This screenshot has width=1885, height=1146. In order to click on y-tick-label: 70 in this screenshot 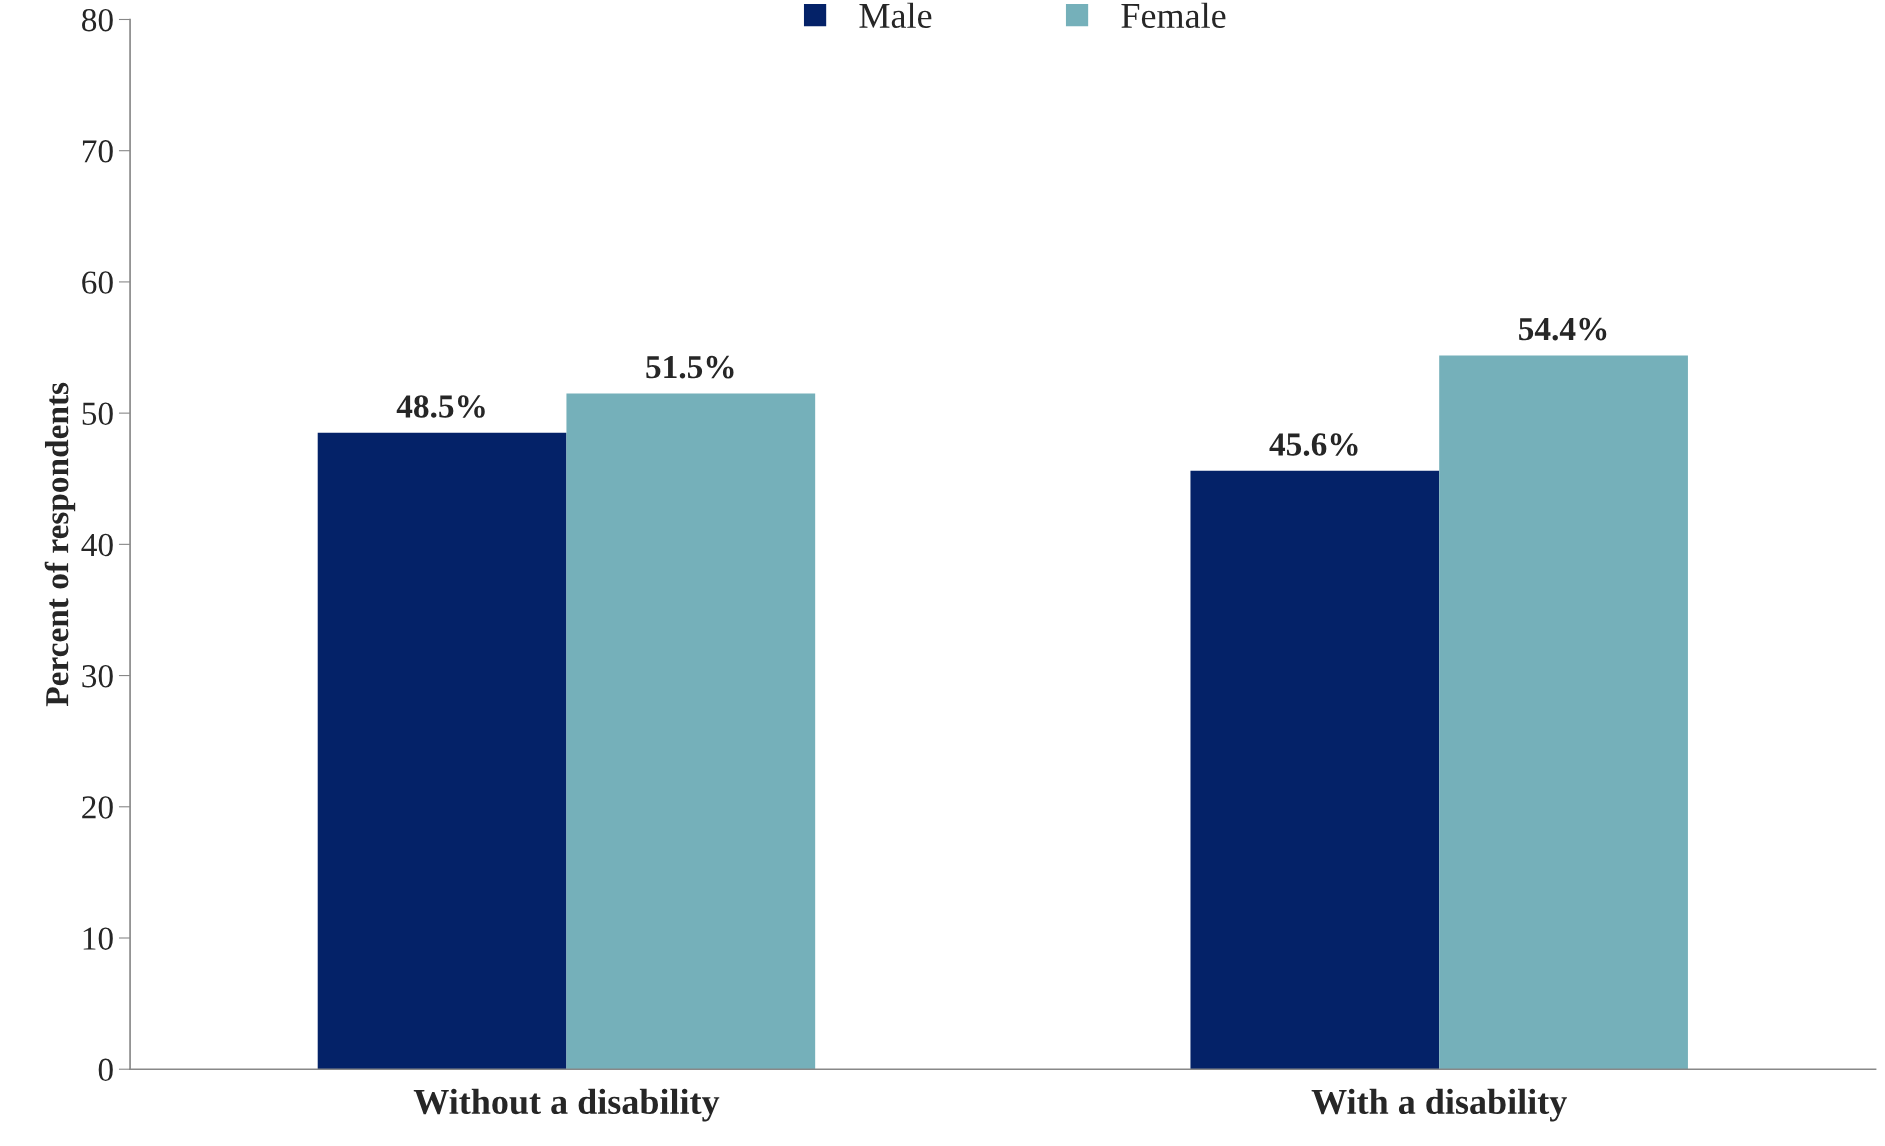, I will do `click(97, 151)`.